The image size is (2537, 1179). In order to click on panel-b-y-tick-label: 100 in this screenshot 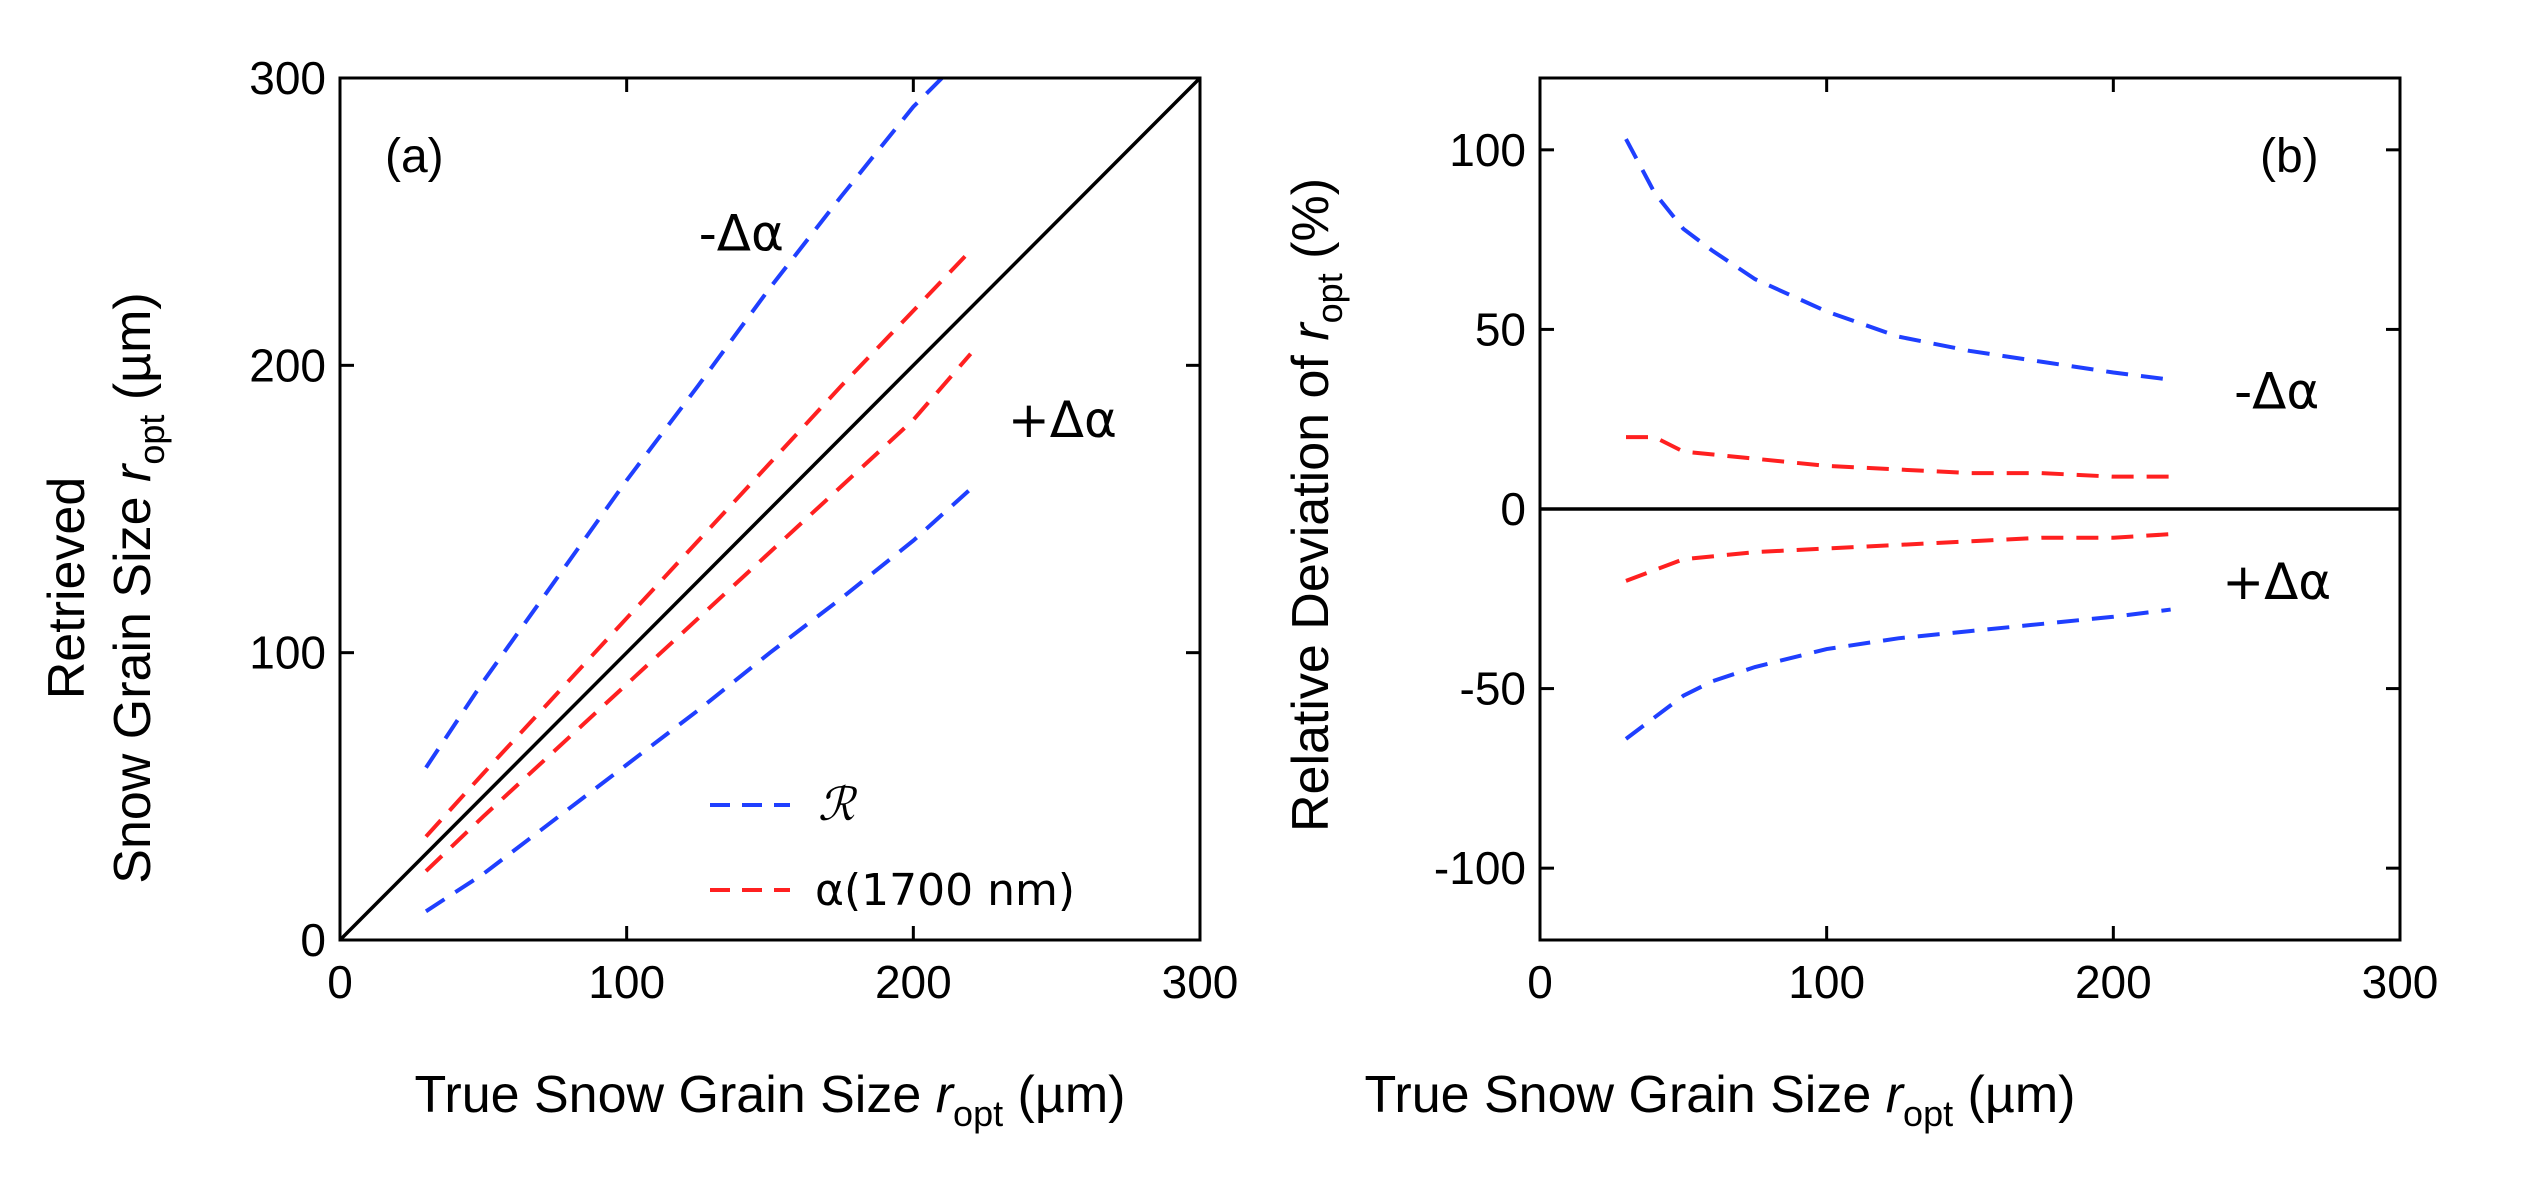, I will do `click(1487, 150)`.